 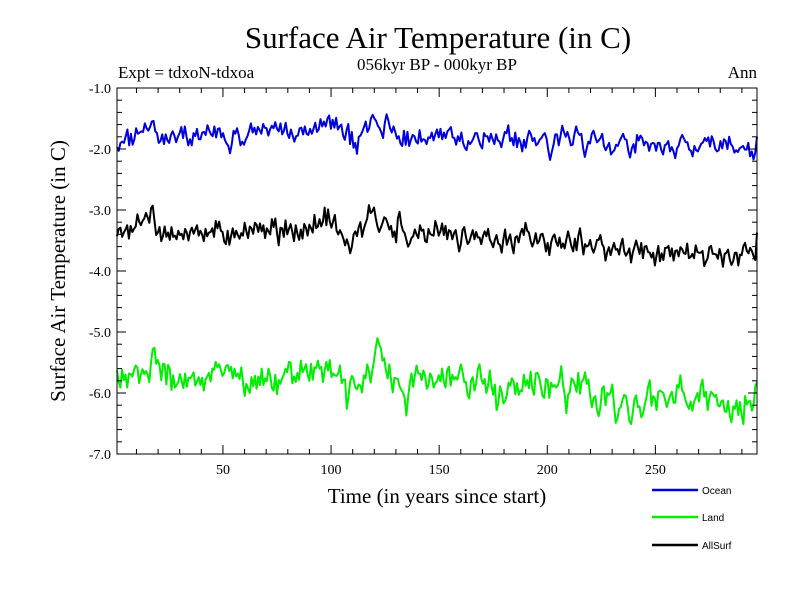 I want to click on legend-label-ocean: Ocean, so click(x=716, y=491).